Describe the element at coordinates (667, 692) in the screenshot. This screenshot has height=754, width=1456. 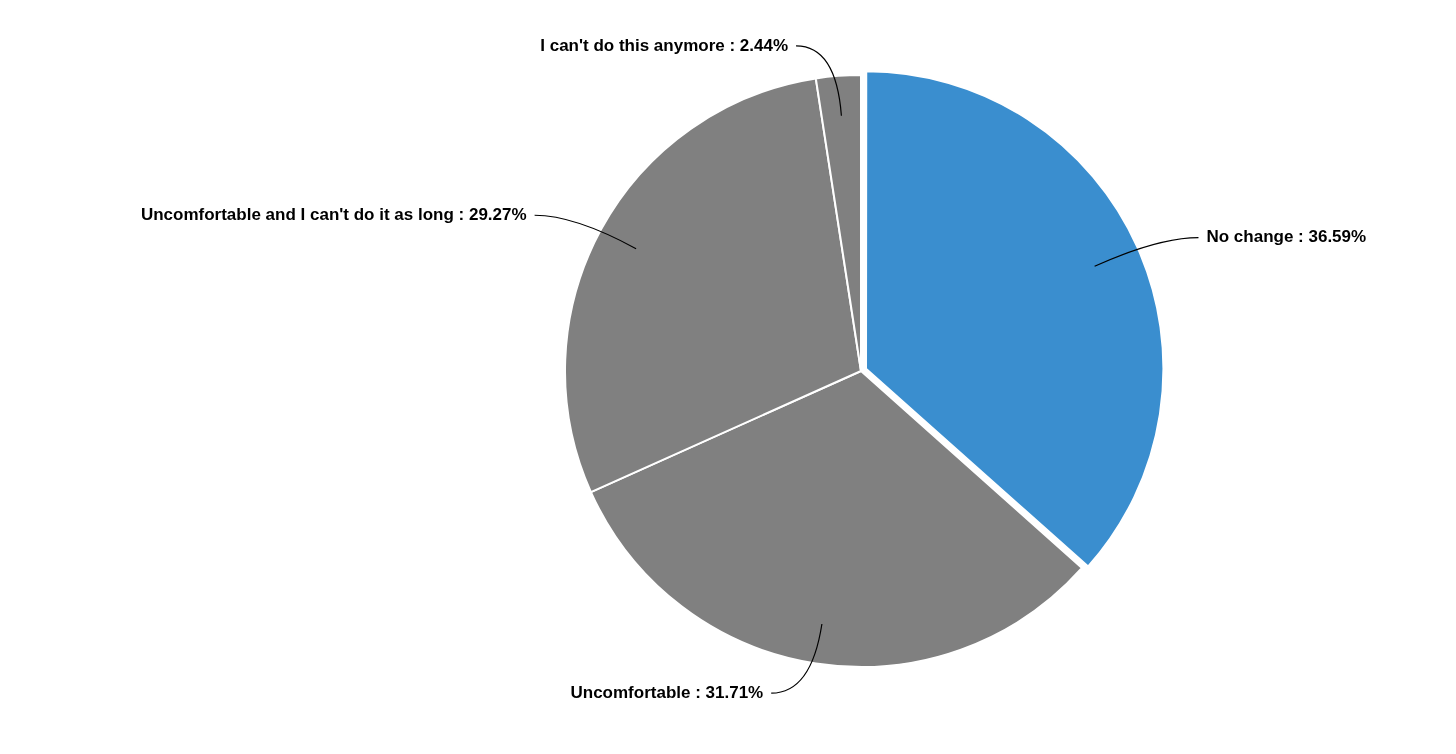
I see `slice-label: Uncomfortable : 31.71%` at that location.